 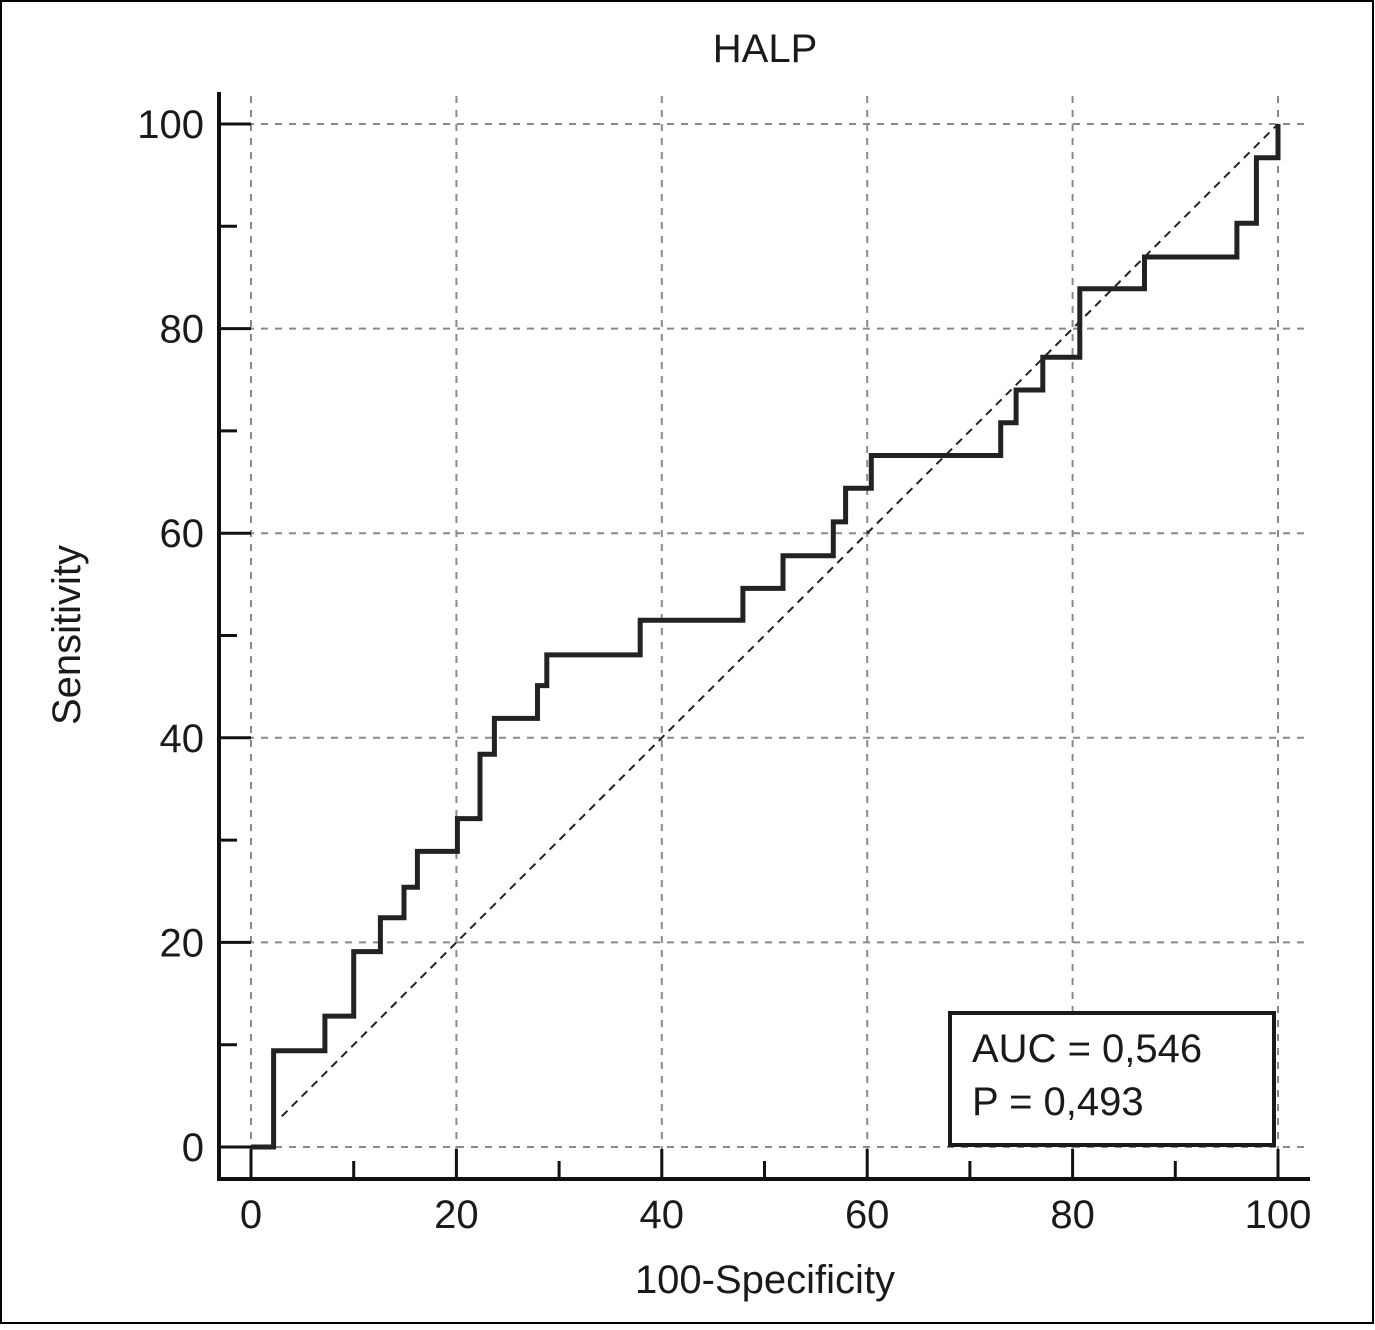 What do you see at coordinates (182, 943) in the screenshot?
I see `y-tick-label: 20` at bounding box center [182, 943].